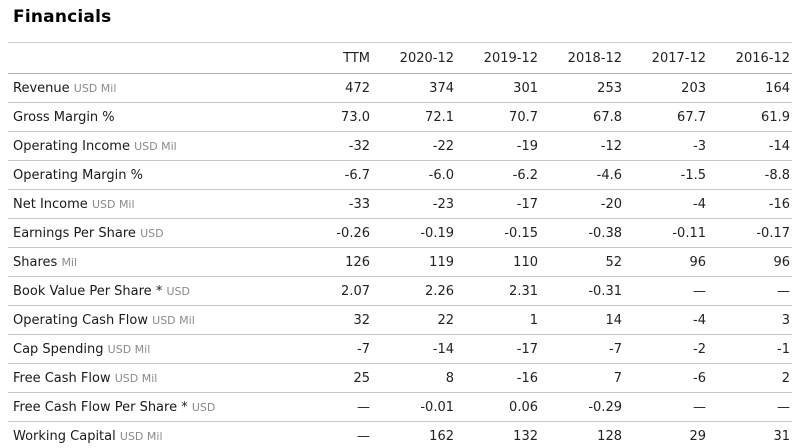 The height and width of the screenshot is (448, 800). What do you see at coordinates (691, 117) in the screenshot?
I see `cell-value: 67.7` at bounding box center [691, 117].